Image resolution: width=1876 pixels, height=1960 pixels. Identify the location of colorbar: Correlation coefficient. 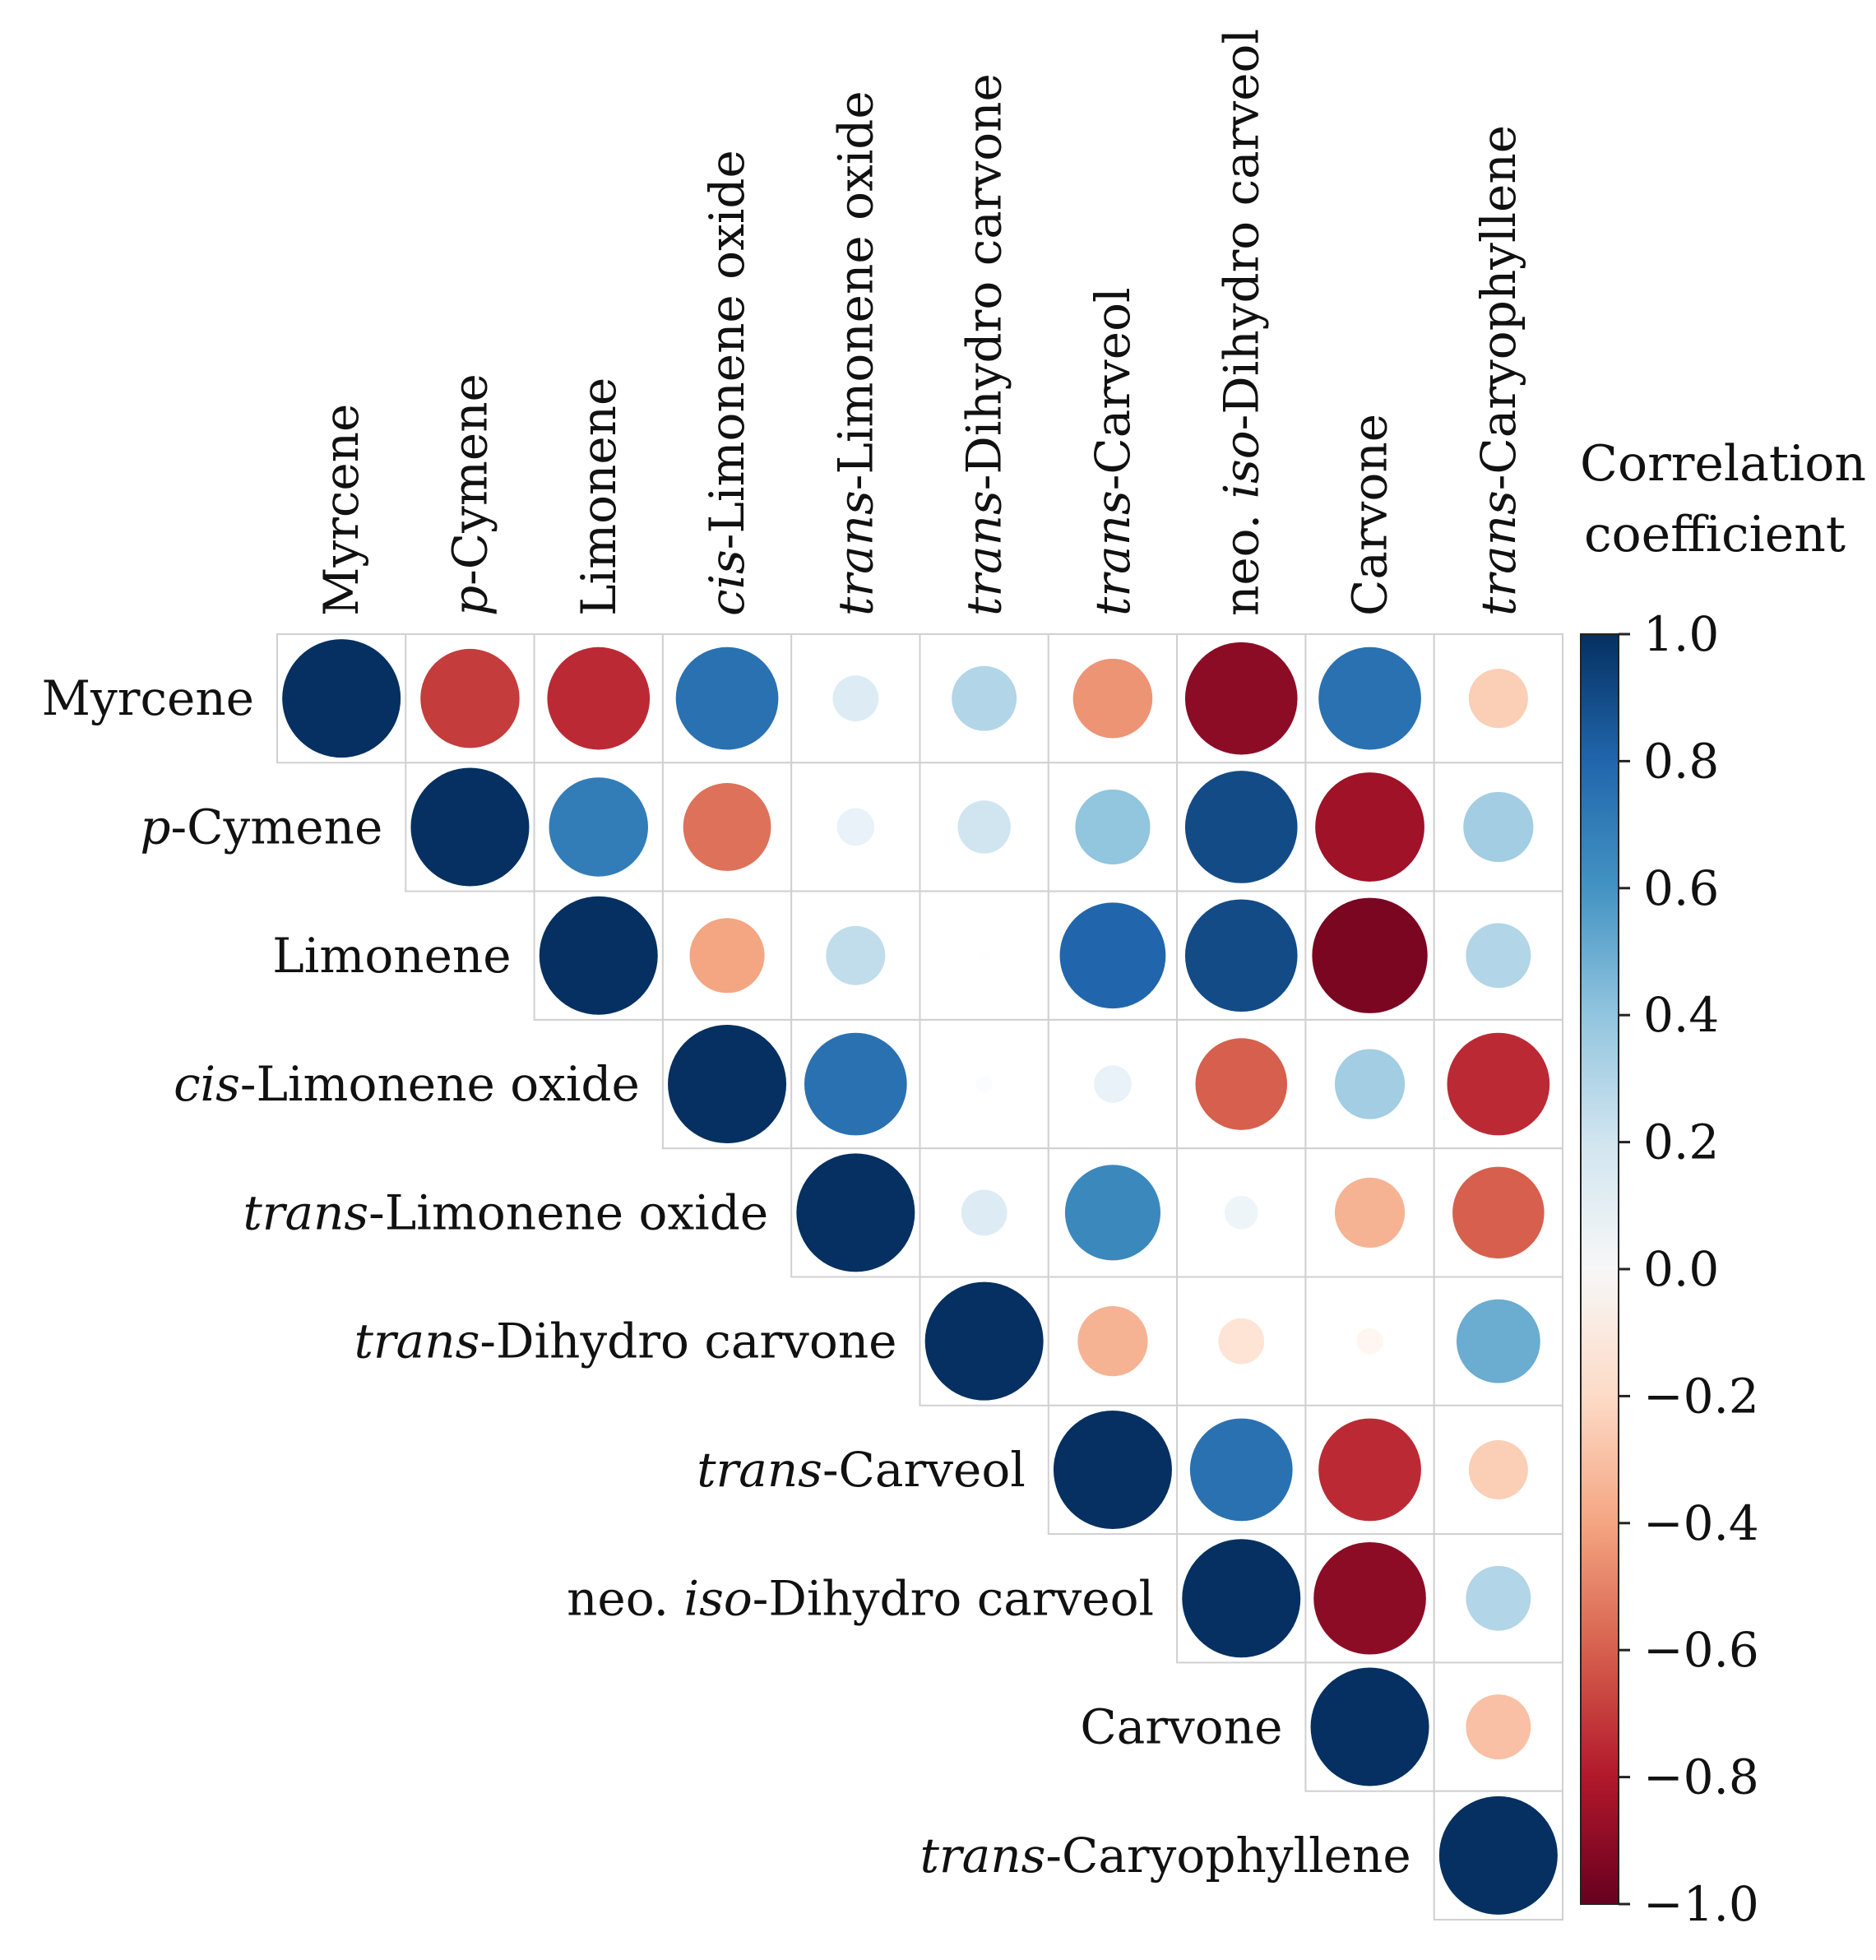
(1723, 1170).